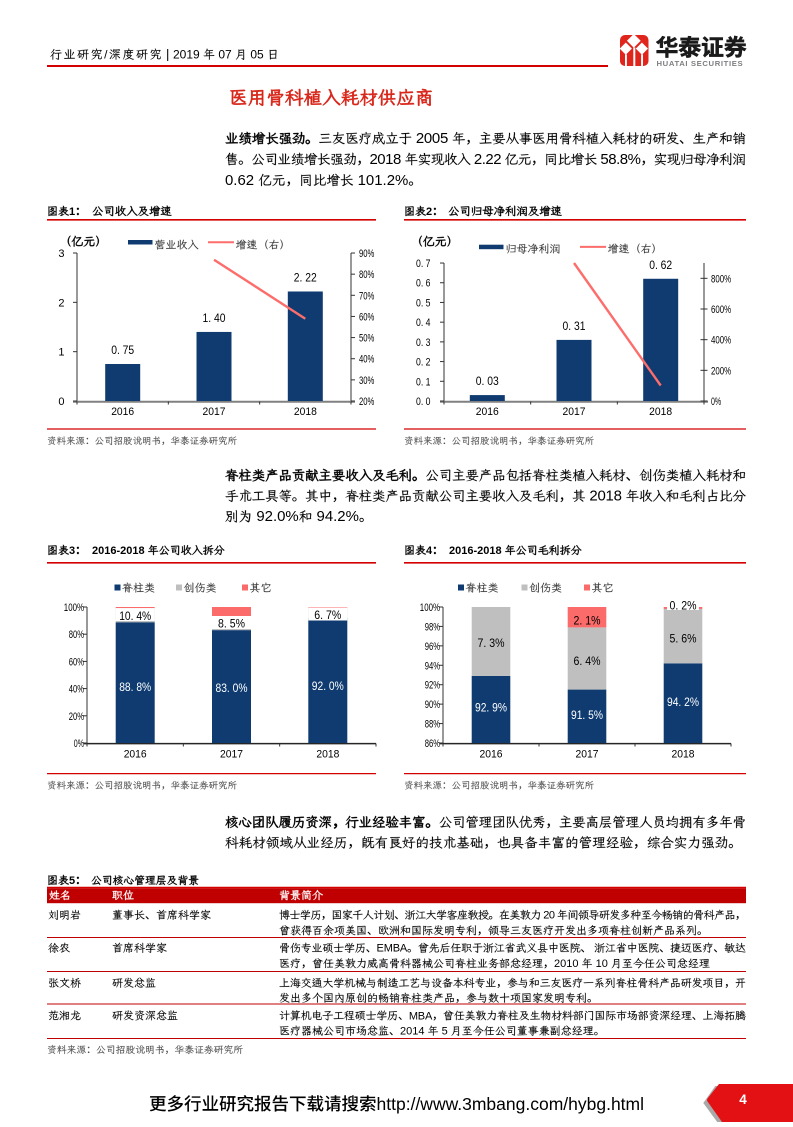 The image size is (793, 1127). Describe the element at coordinates (421, 1016) in the screenshot. I see `svg-text: MBA` at that location.